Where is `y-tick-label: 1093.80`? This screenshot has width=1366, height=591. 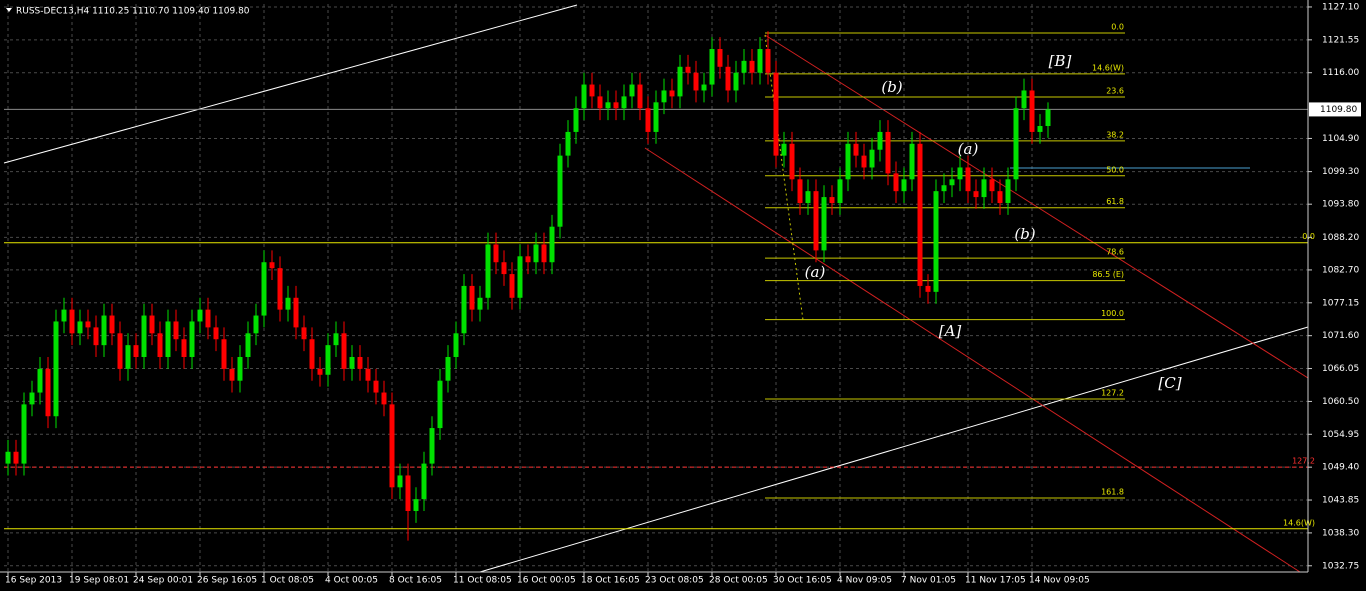 y-tick-label: 1093.80 is located at coordinates (1340, 205).